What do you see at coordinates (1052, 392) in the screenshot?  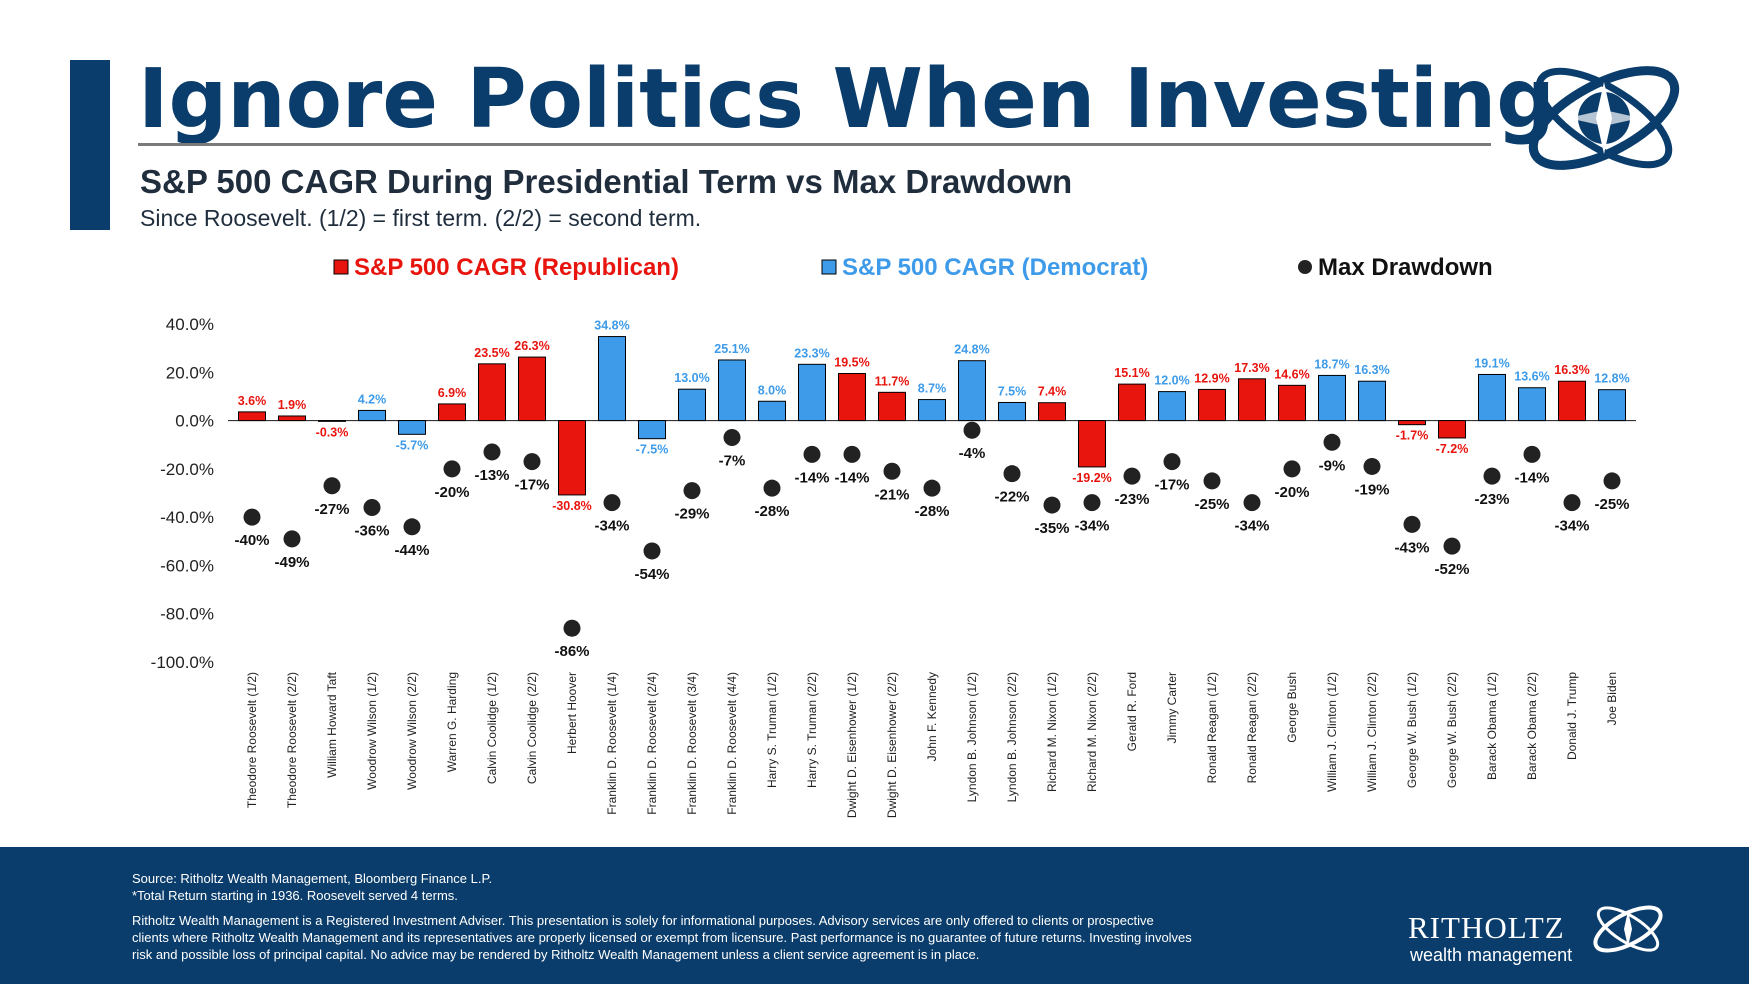 I see `cagr-data-label: 7.4%` at bounding box center [1052, 392].